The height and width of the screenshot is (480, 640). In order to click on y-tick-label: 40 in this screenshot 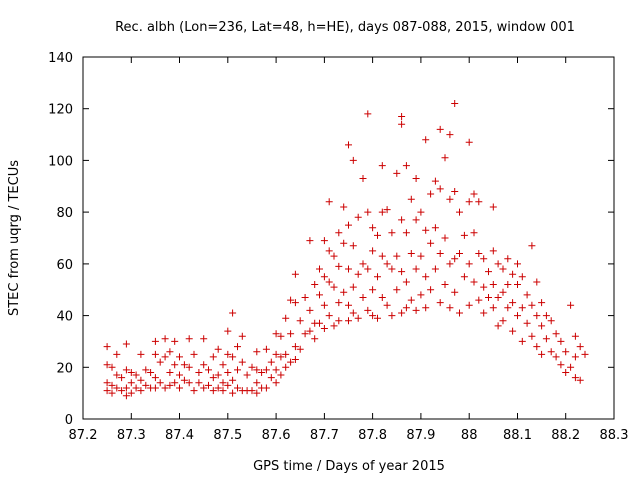, I will do `click(64, 317)`.